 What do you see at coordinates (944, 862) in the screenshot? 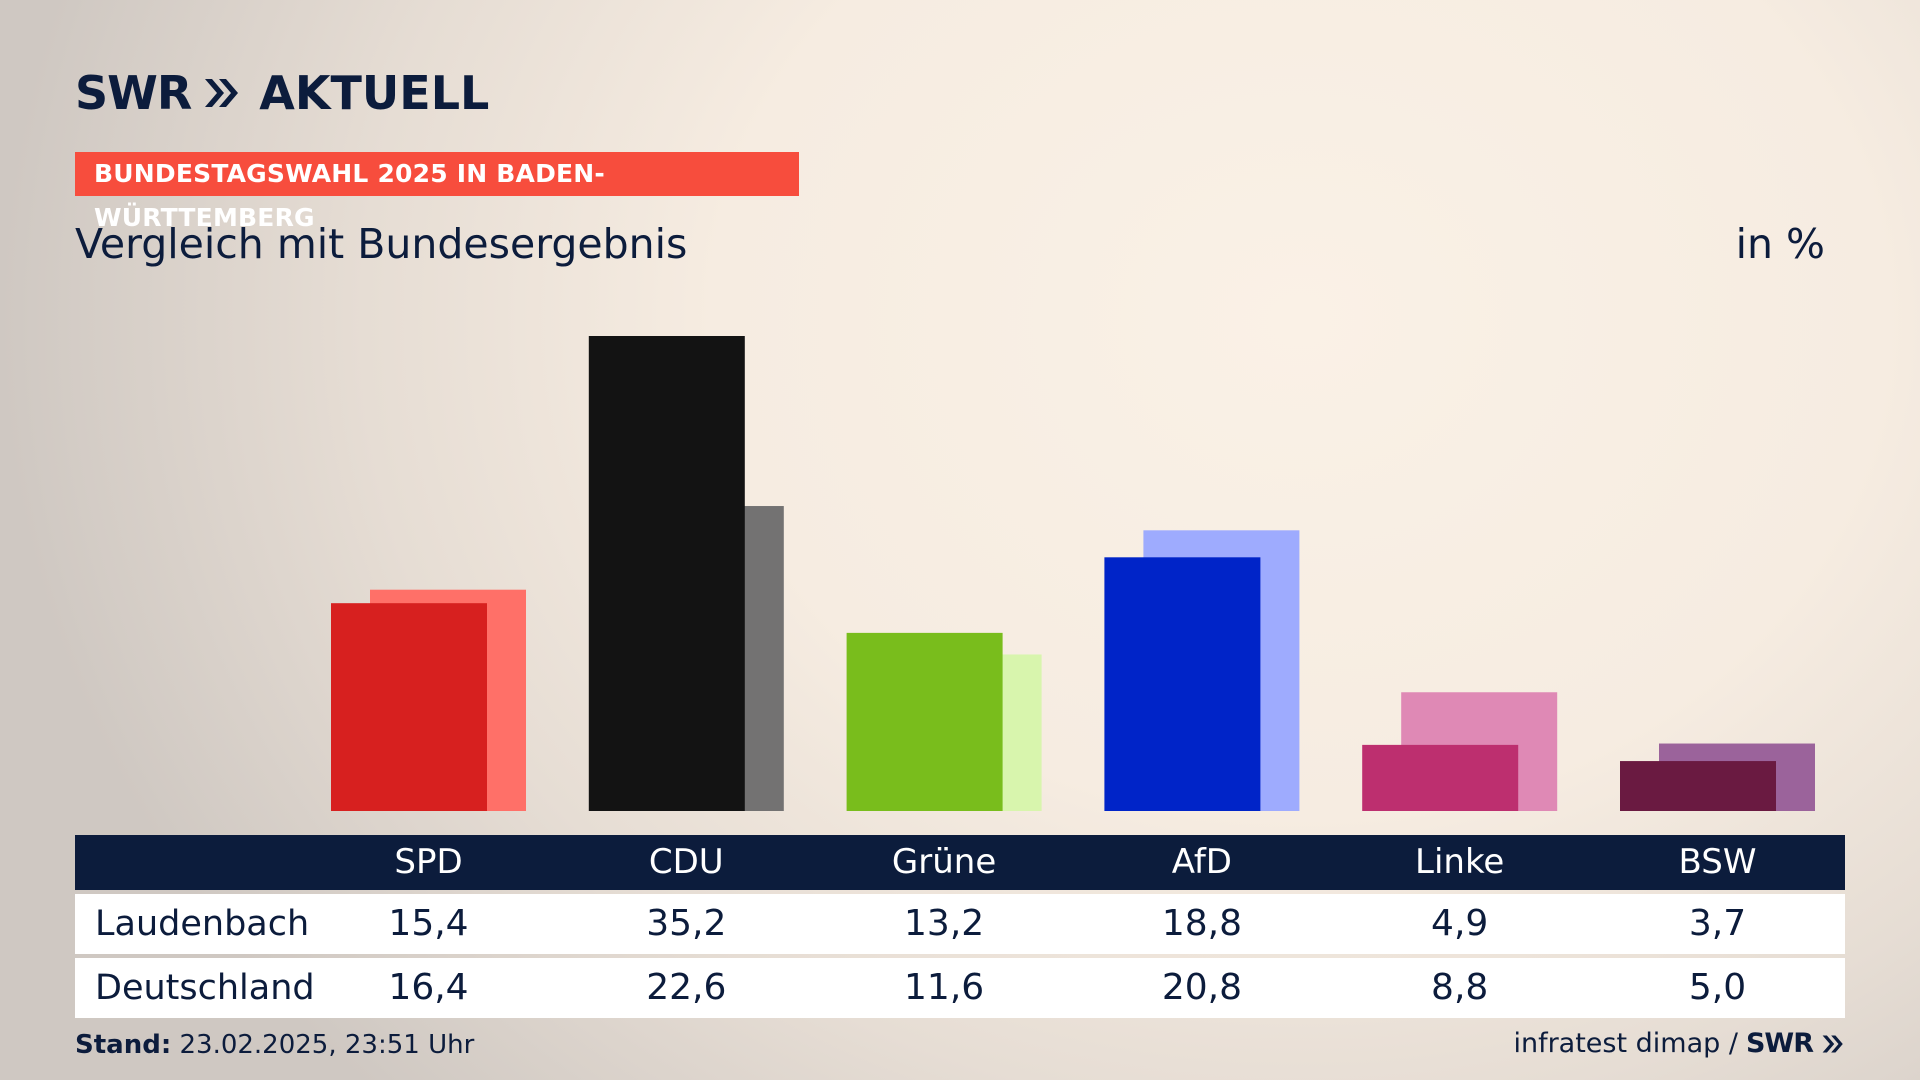
I see `table-header-grüne: Grüne` at bounding box center [944, 862].